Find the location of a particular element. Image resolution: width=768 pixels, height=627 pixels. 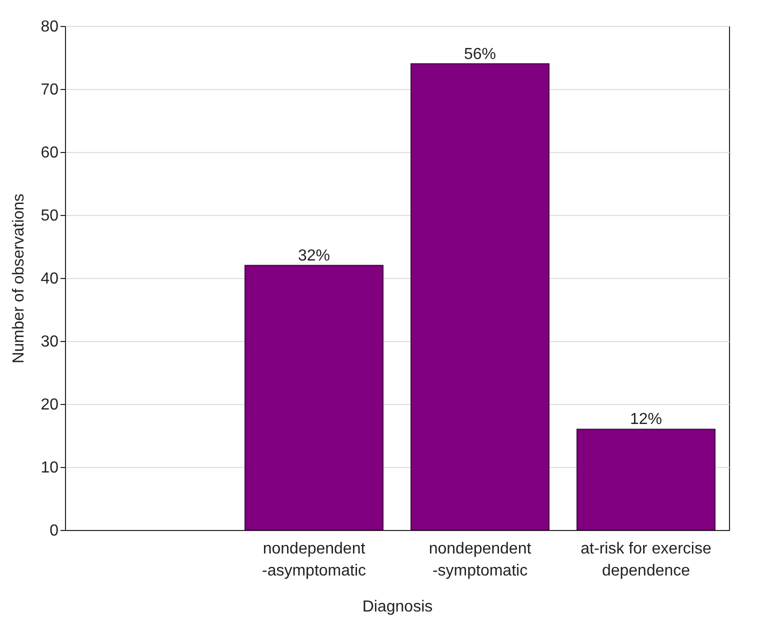

annotation: 32% is located at coordinates (314, 255).